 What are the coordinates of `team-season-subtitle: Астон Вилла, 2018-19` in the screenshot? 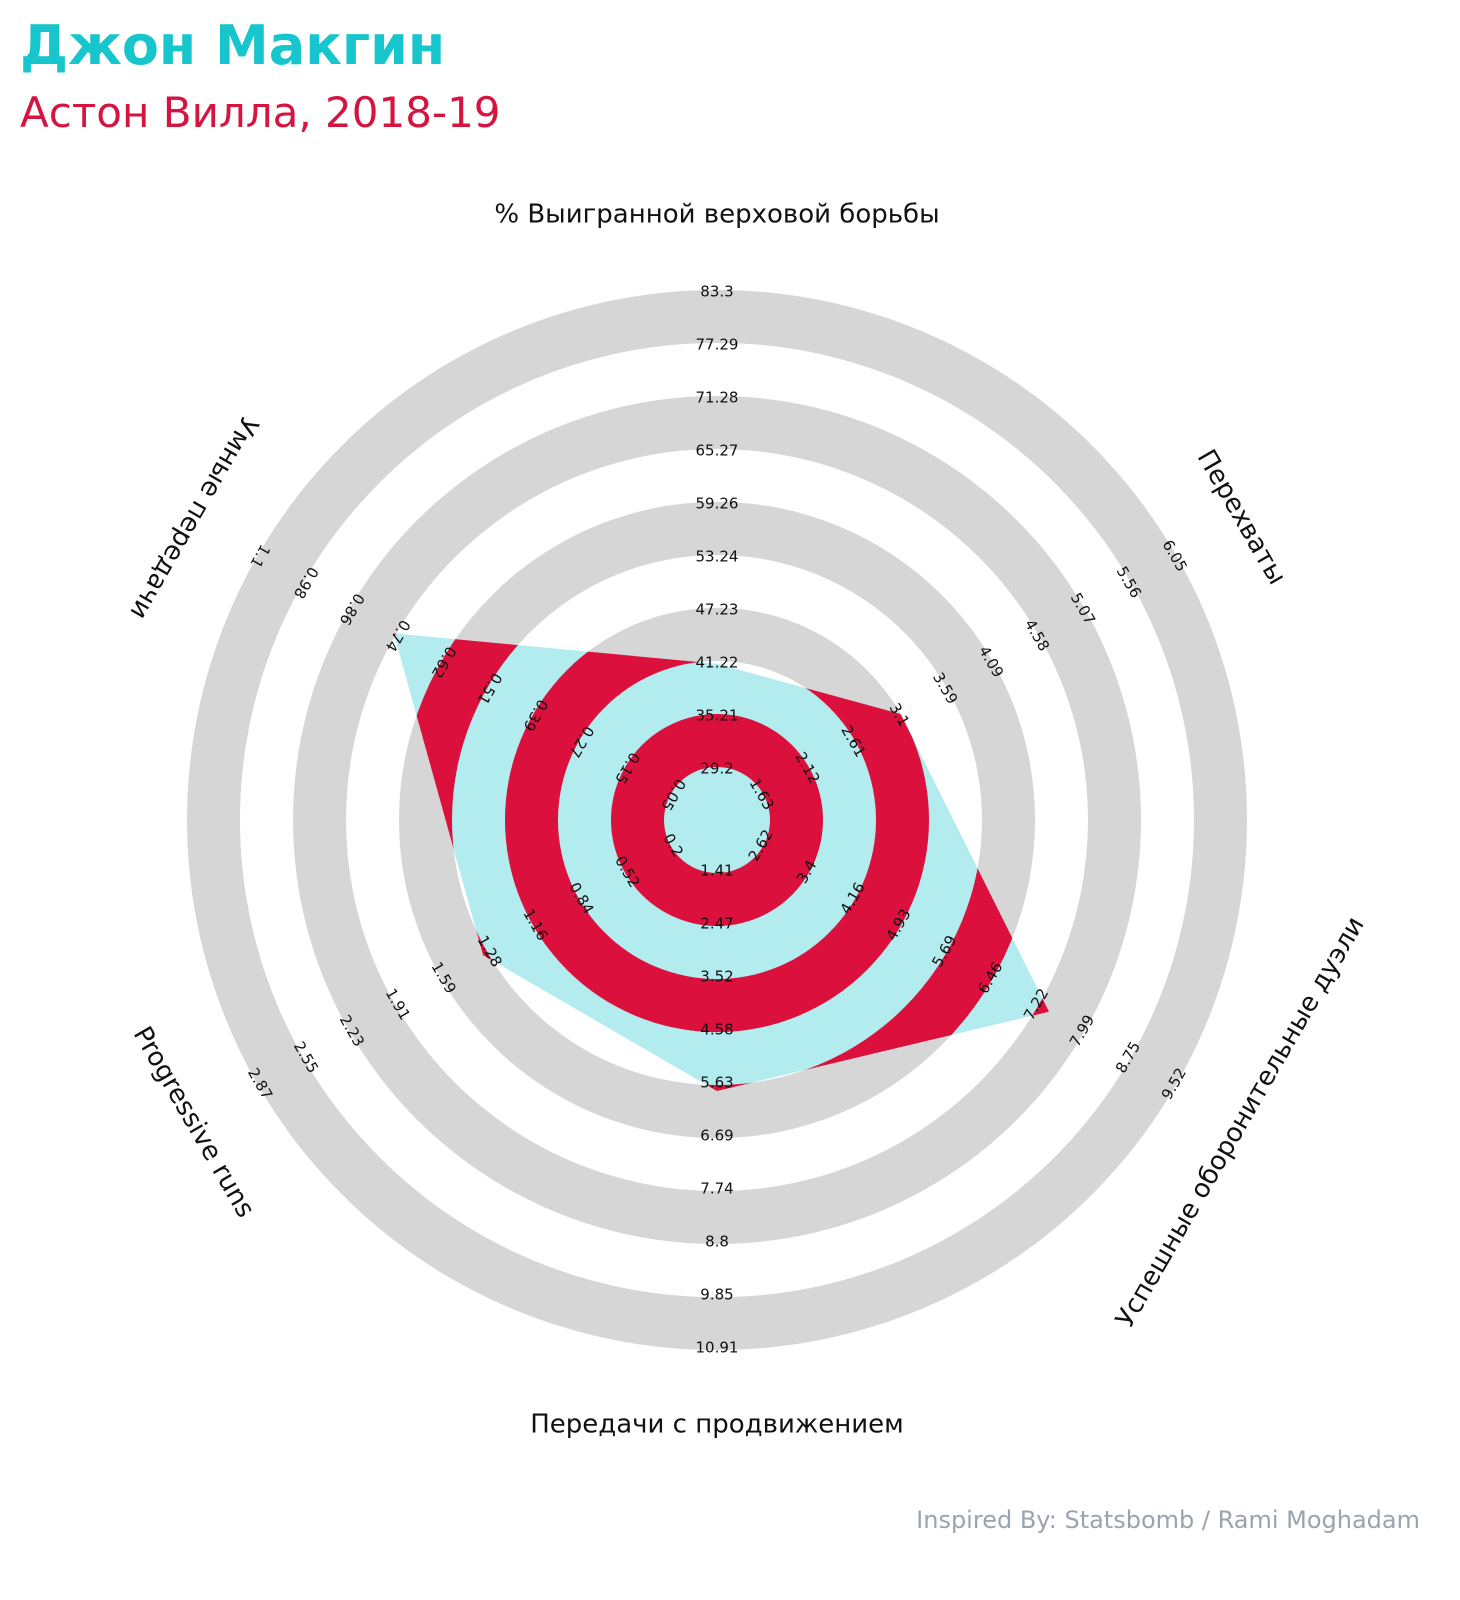 It's located at (260, 112).